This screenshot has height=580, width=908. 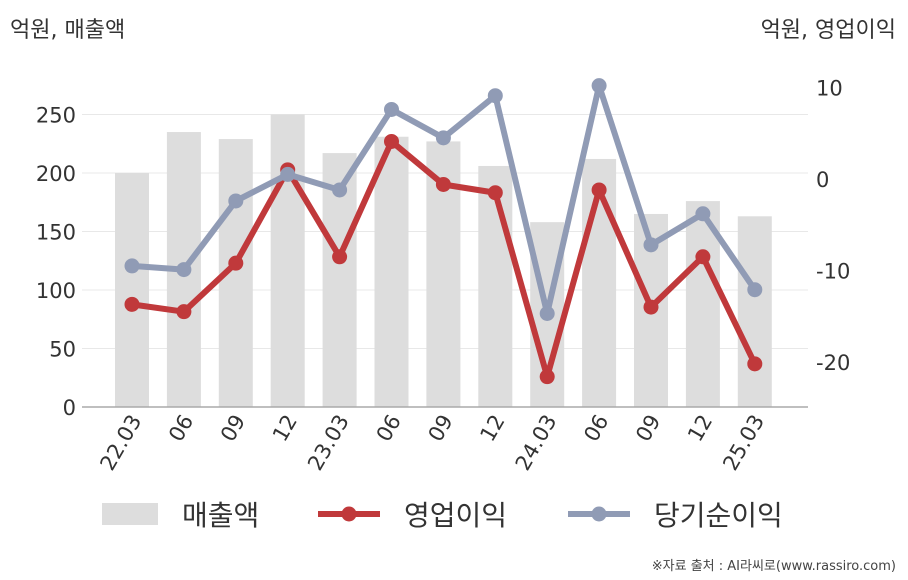 What do you see at coordinates (68, 30) in the screenshot?
I see `left-axis-title: 억원, 매출액` at bounding box center [68, 30].